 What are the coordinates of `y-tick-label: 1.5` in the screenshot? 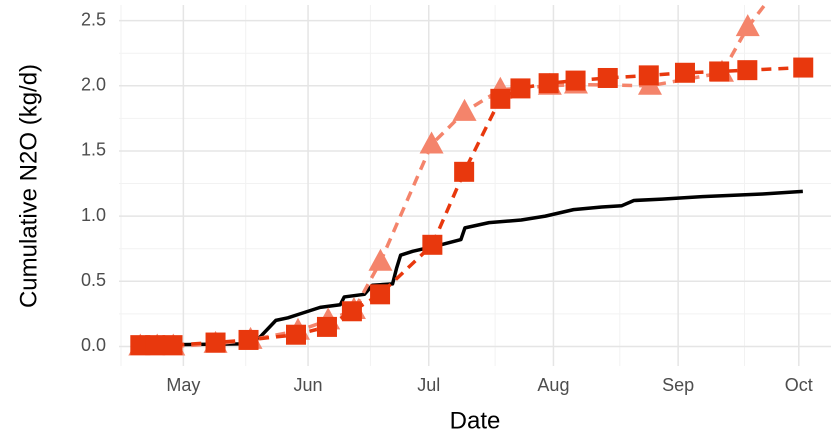 It's located at (93, 150).